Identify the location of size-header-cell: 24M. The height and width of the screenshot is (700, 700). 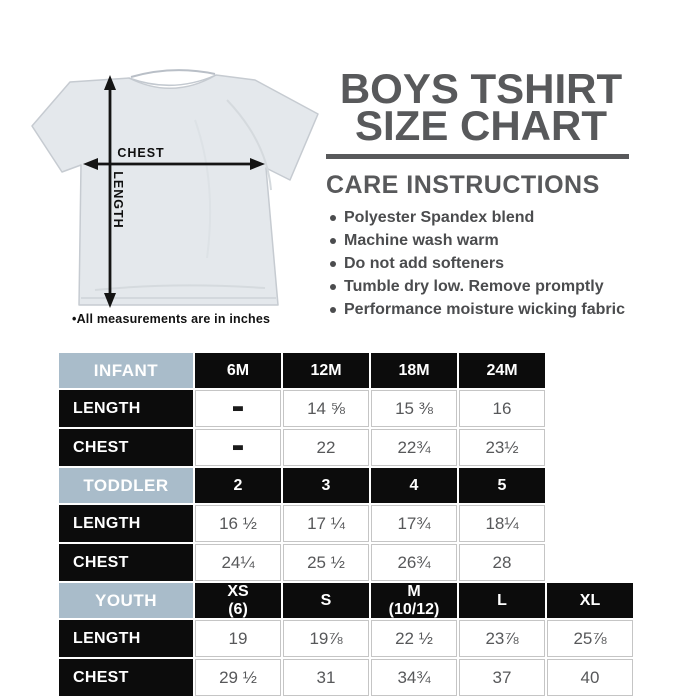
(502, 370).